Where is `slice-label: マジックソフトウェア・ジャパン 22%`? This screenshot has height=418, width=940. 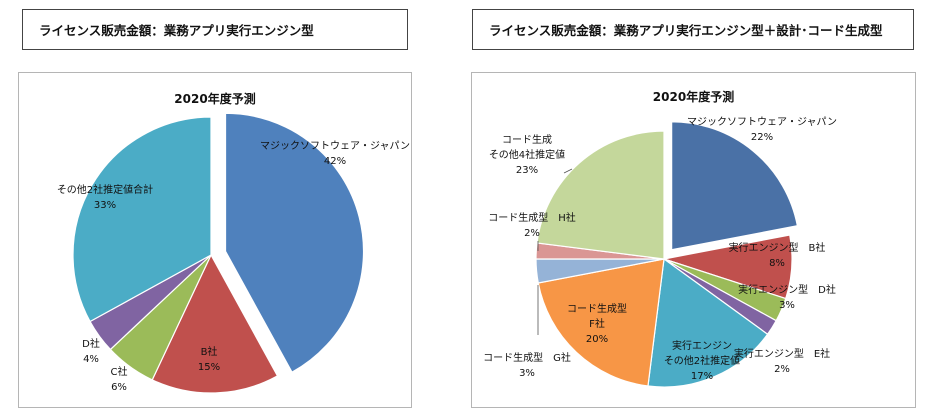 slice-label: マジックソフトウェア・ジャパン 22% is located at coordinates (762, 129).